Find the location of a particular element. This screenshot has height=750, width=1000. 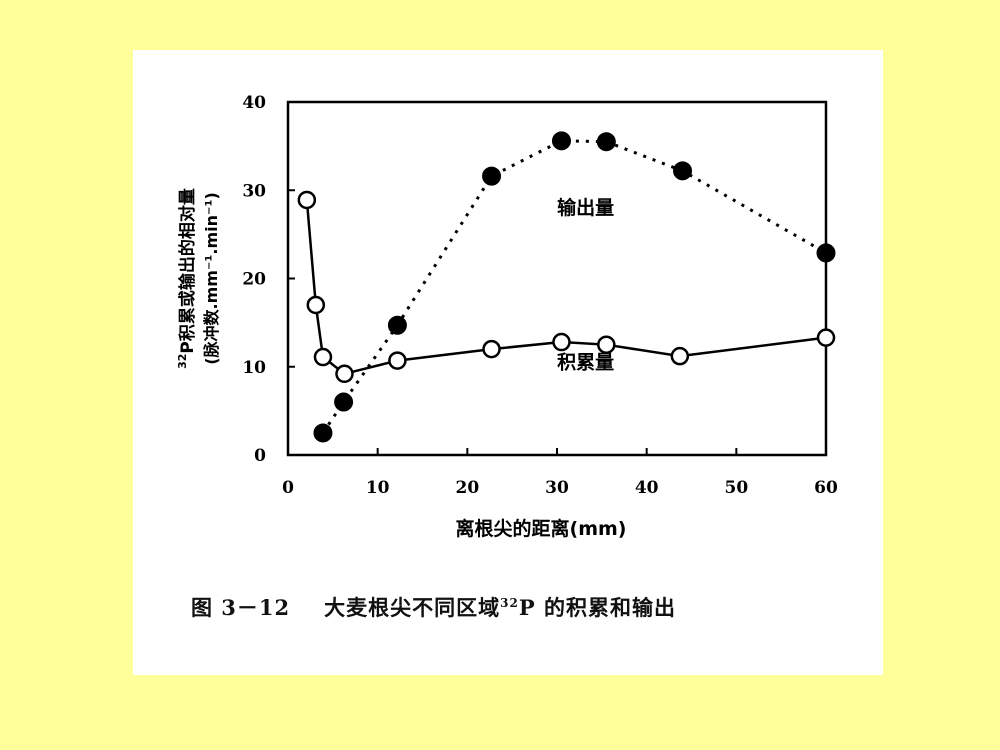

y-axis-label-unit: (脉冲数.mm⁻¹.min⁻¹) is located at coordinates (211, 278).